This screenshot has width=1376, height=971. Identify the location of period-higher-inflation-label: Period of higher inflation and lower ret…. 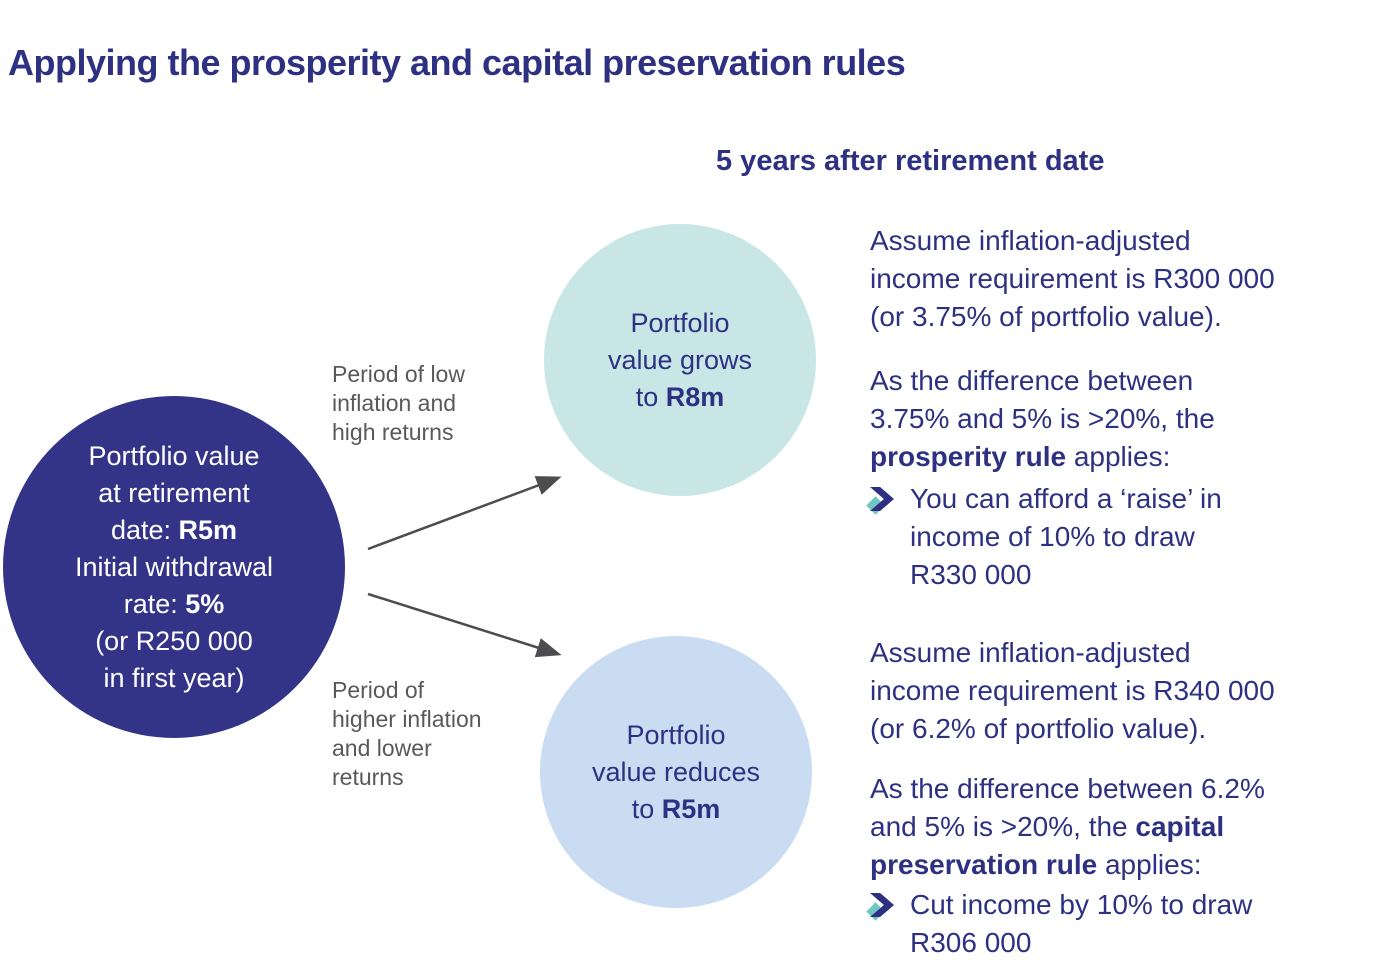
(407, 733).